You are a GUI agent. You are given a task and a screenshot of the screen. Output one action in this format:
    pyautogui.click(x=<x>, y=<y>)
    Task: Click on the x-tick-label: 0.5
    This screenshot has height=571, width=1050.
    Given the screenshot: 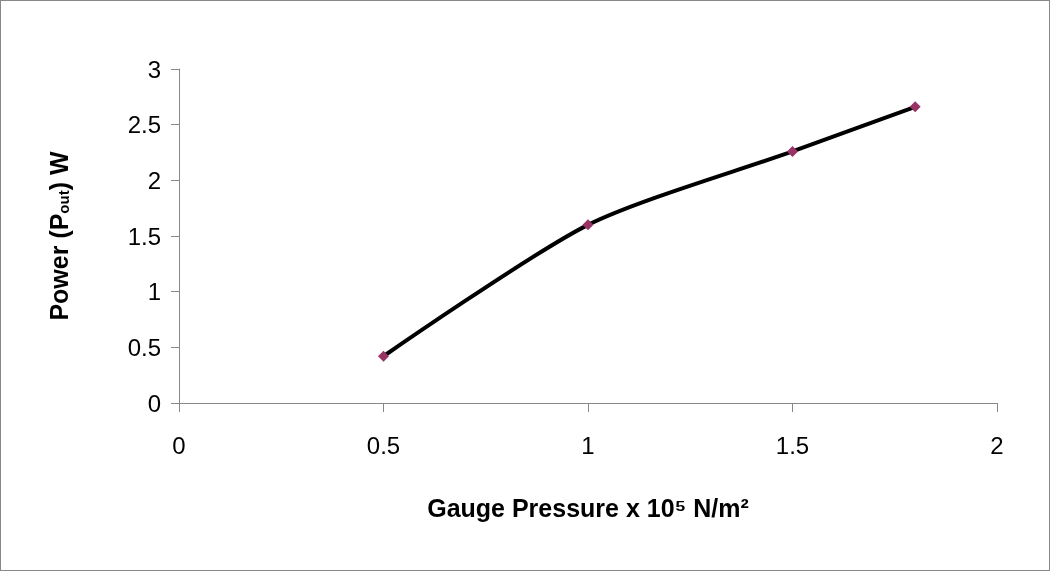 What is the action you would take?
    pyautogui.click(x=383, y=445)
    